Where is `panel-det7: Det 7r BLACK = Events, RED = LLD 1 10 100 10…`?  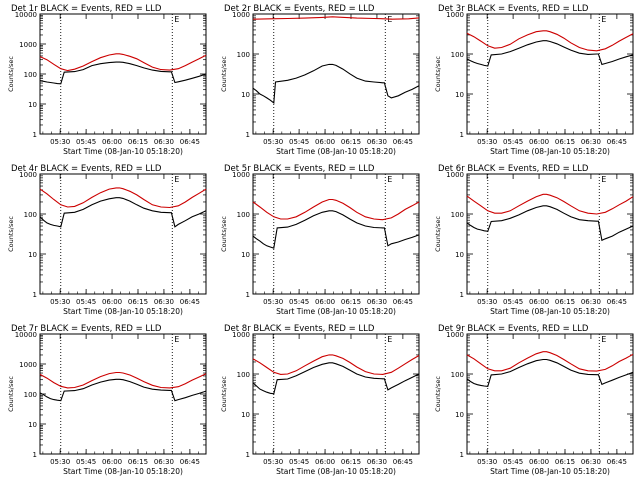 panel-det7: Det 7r BLACK = Events, RED = LLD 1 10 100 10… is located at coordinates (107, 400).